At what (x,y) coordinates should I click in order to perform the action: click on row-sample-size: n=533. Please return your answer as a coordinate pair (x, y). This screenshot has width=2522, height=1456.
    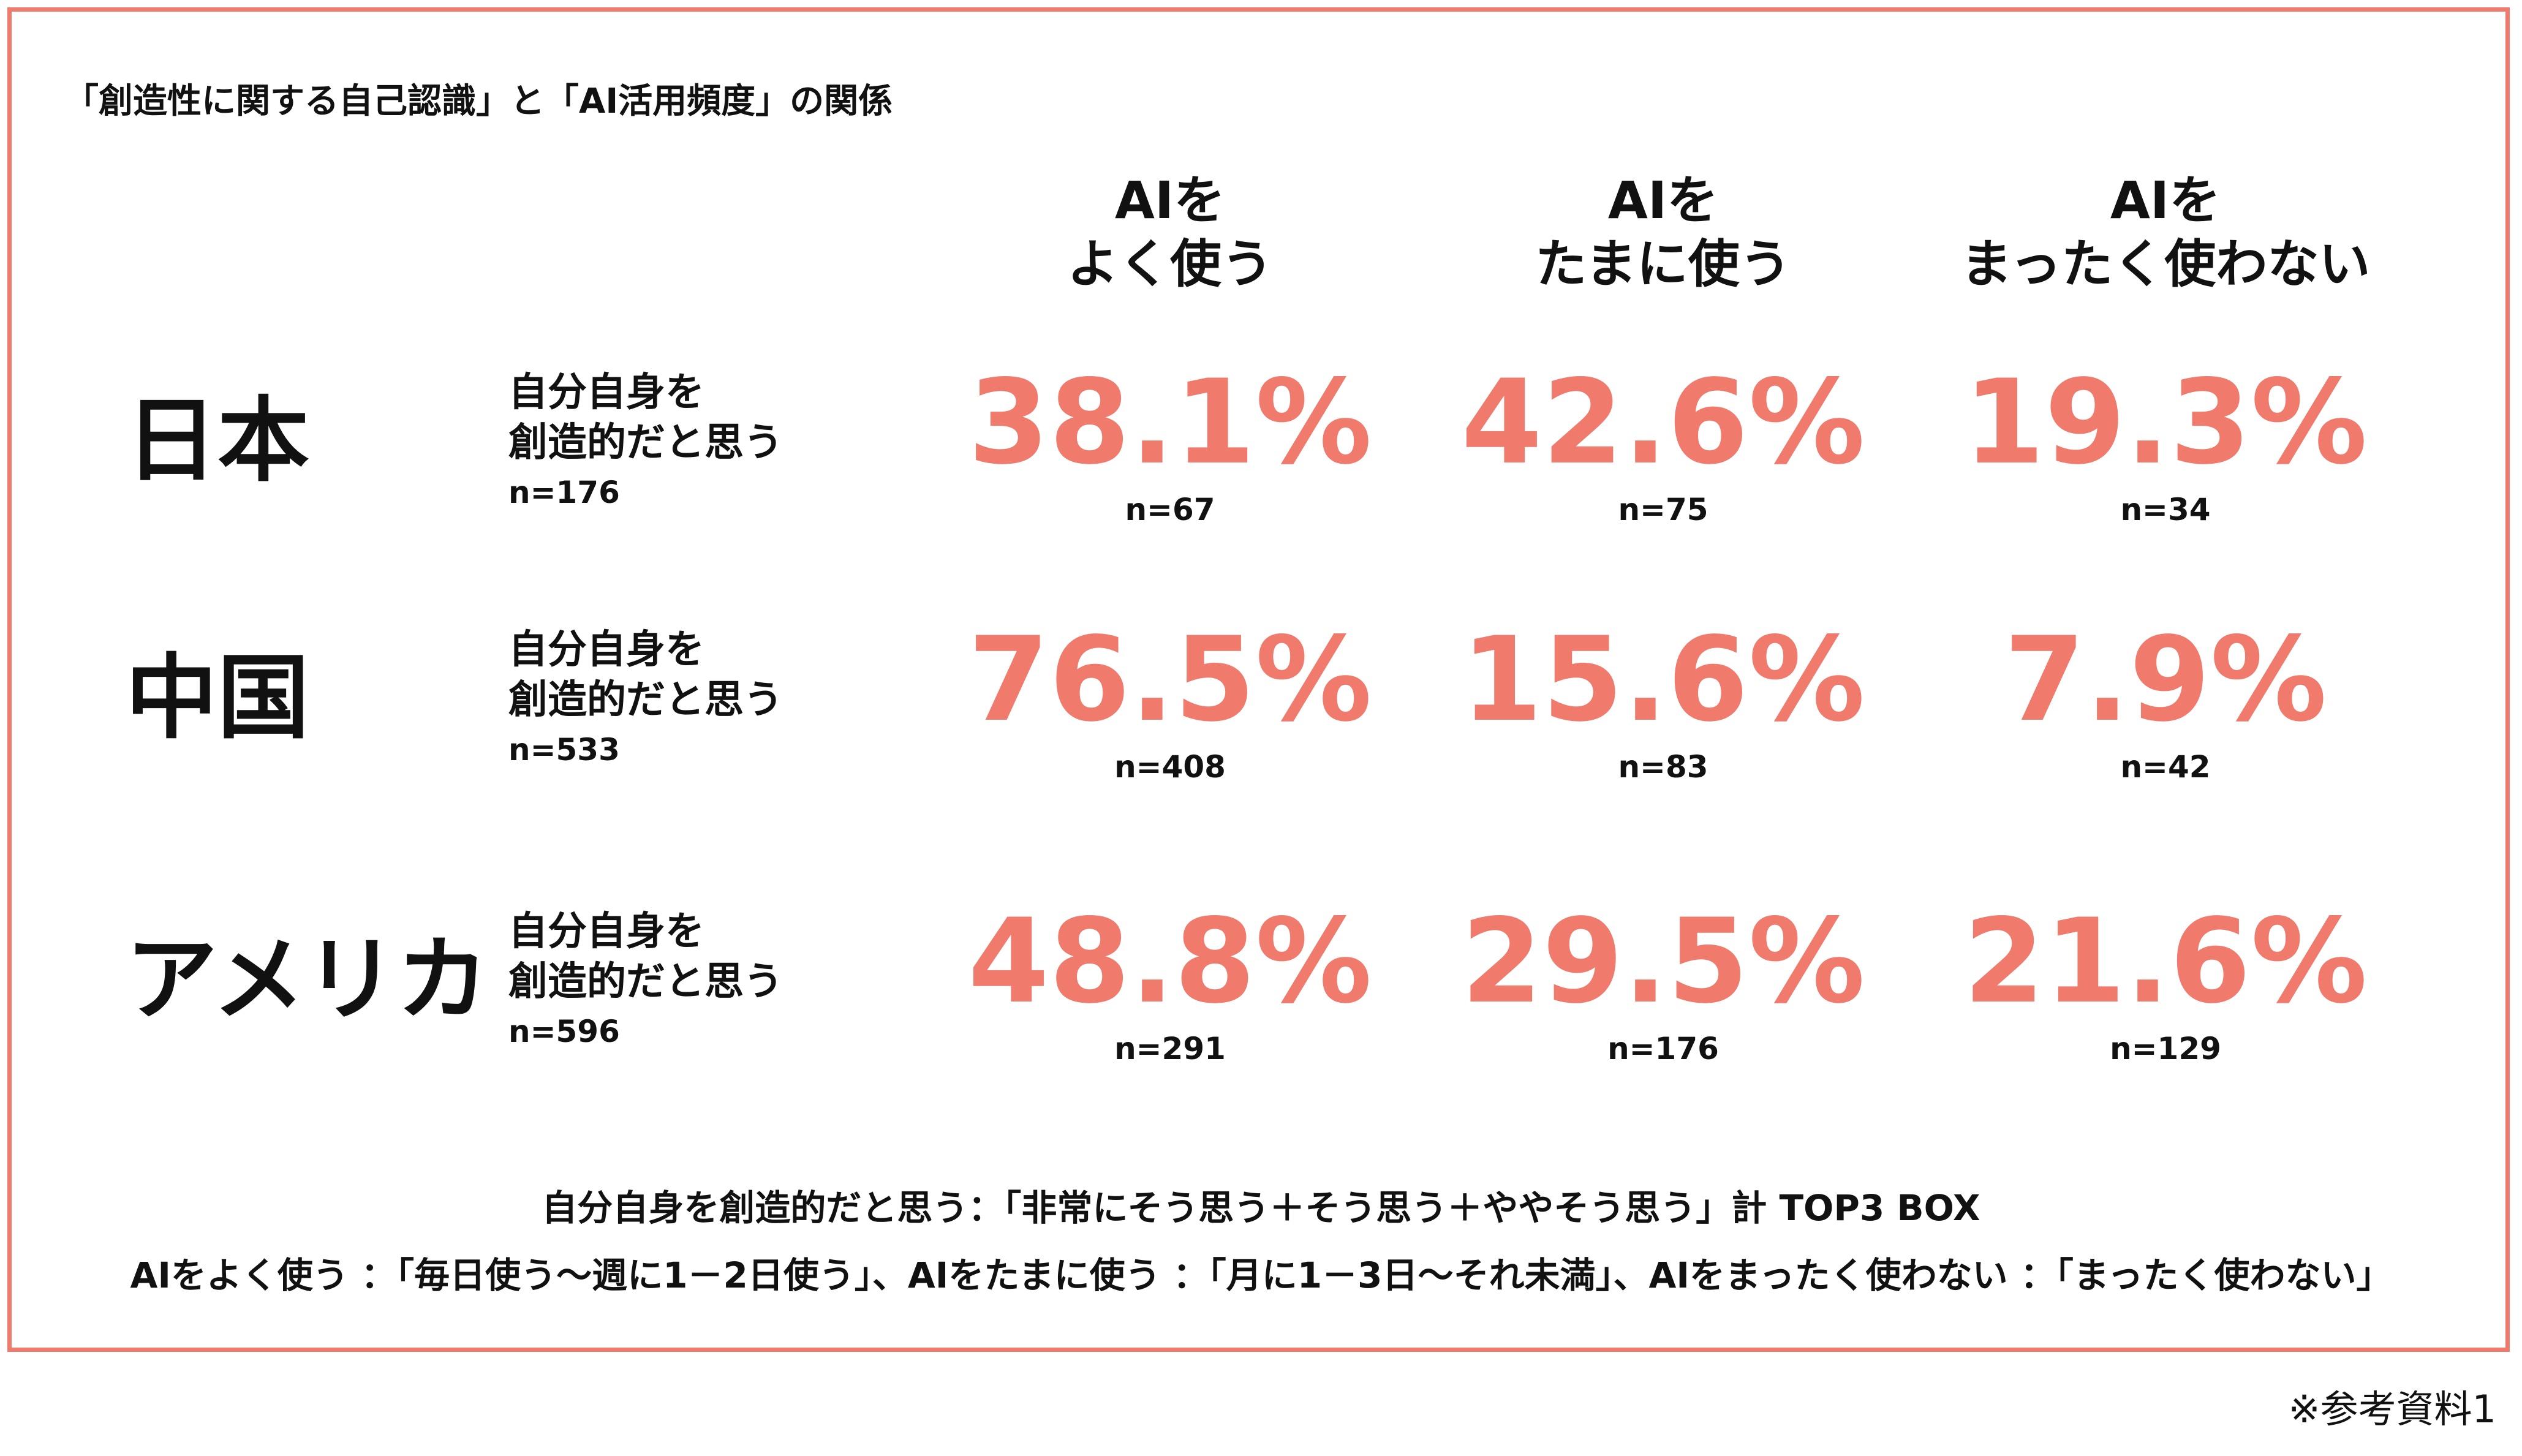
    Looking at the image, I should click on (564, 750).